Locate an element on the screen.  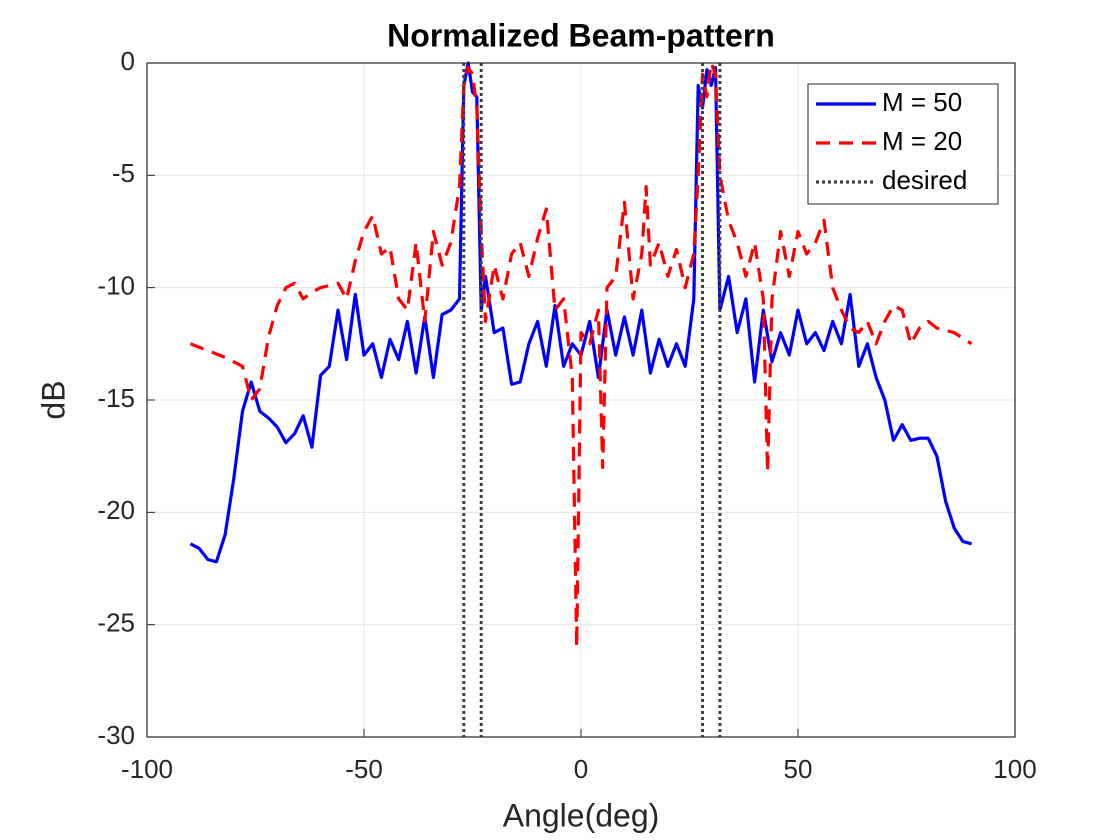
y-tick-label: -25 is located at coordinates (116, 623).